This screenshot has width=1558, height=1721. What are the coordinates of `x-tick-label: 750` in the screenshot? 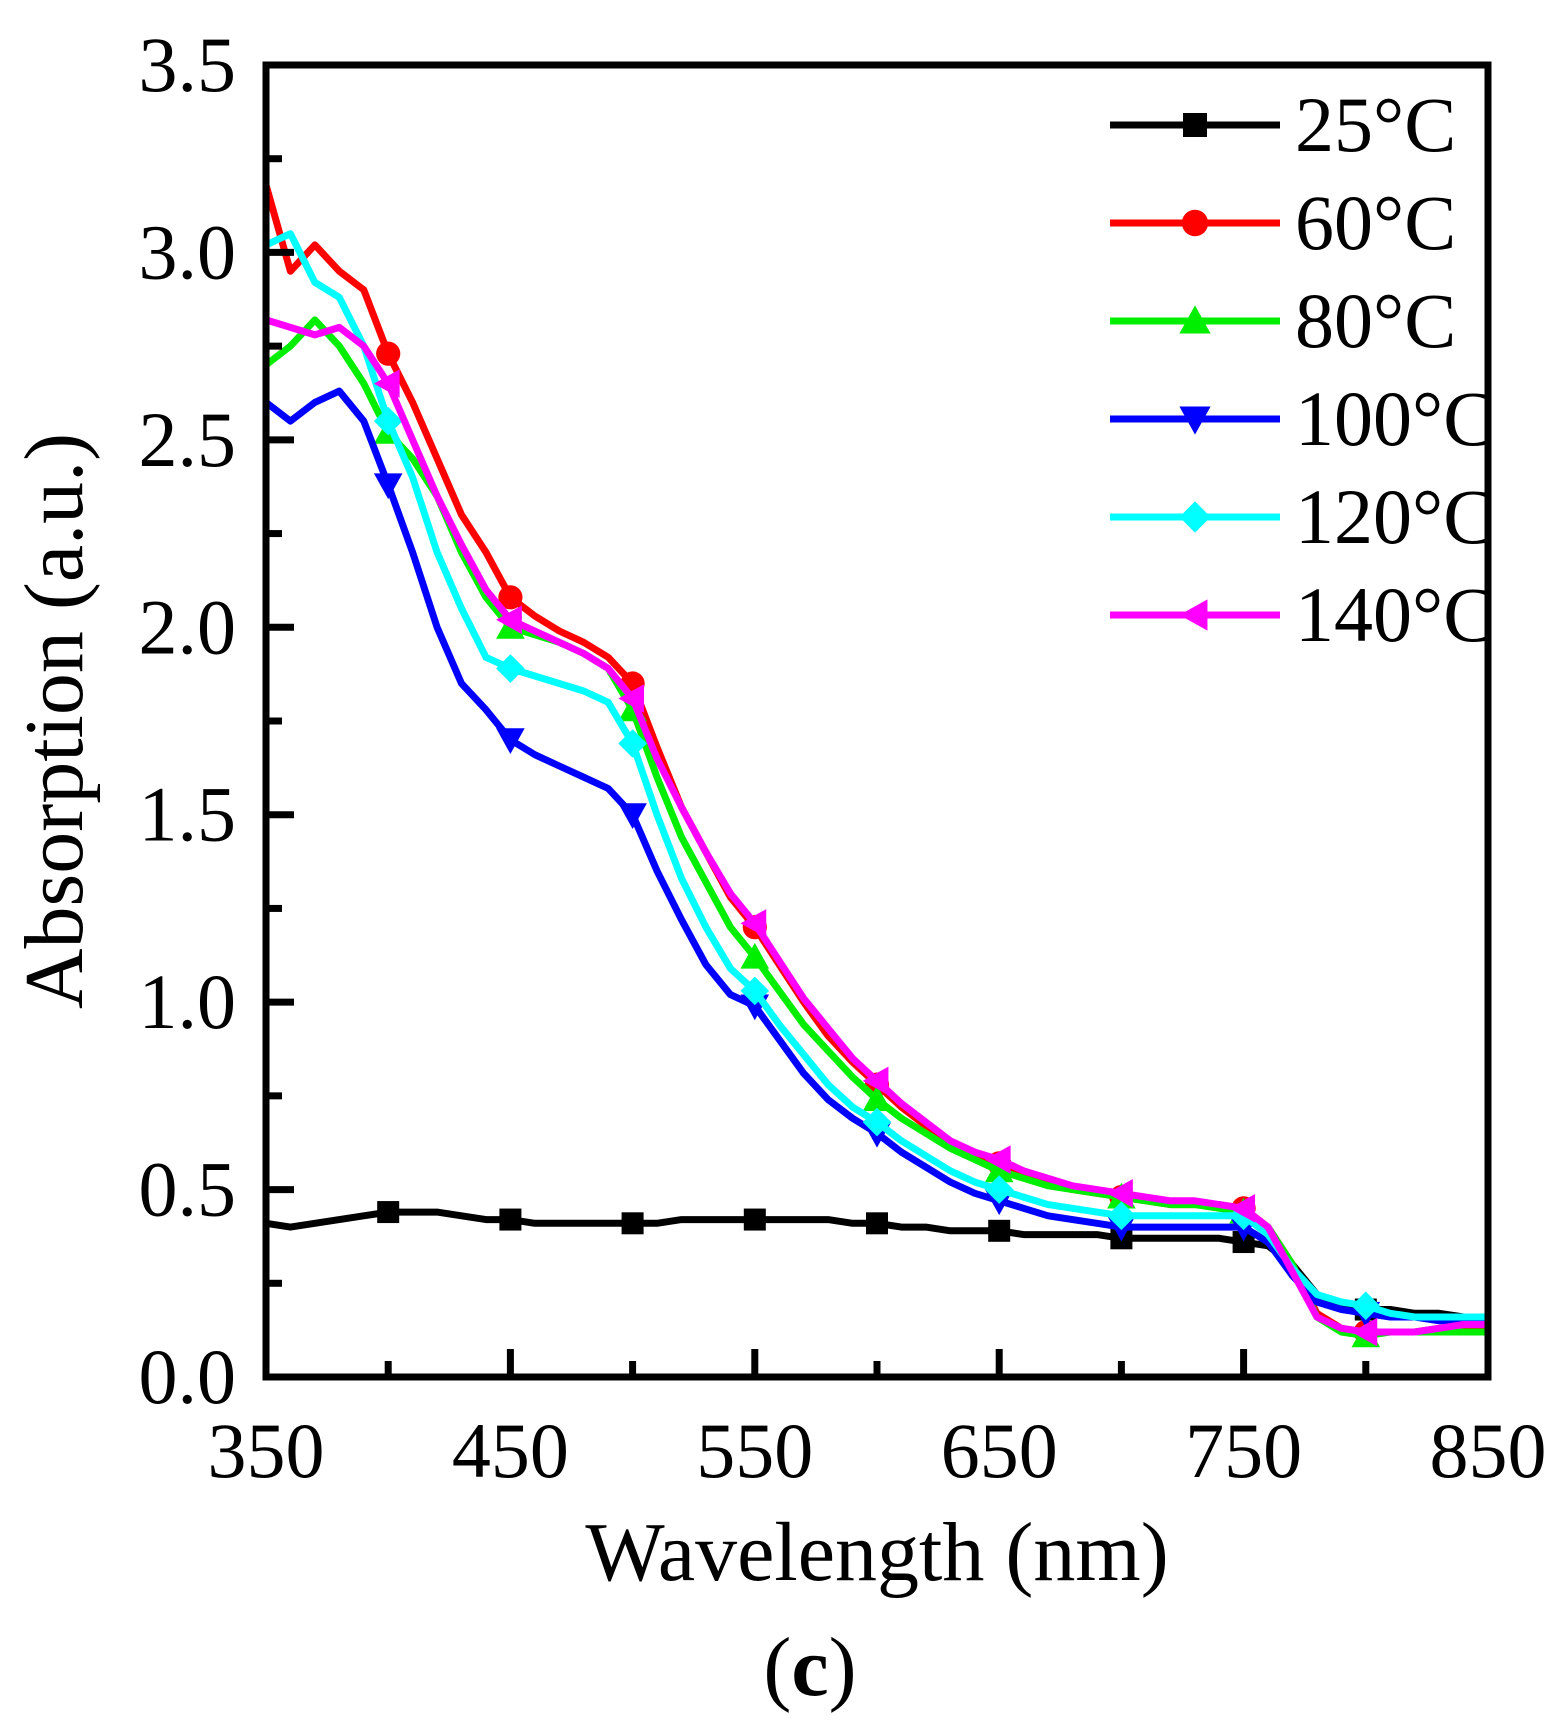 It's located at (1243, 1450).